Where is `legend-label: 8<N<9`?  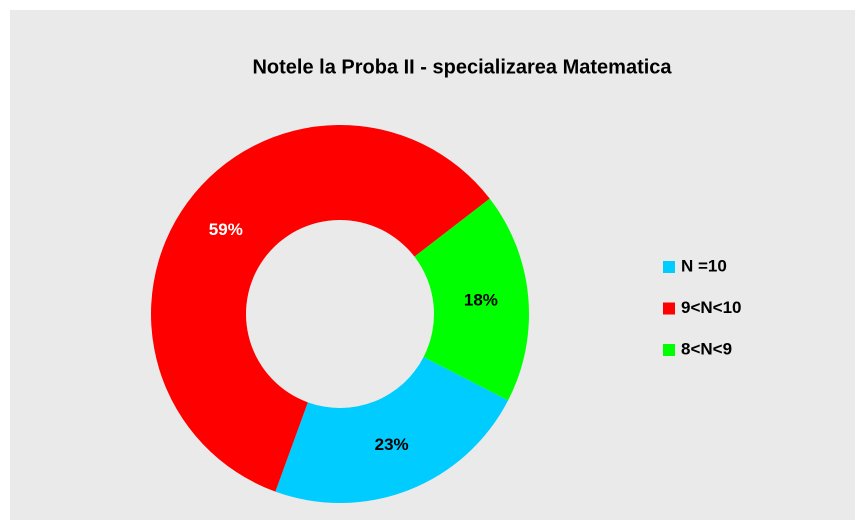
legend-label: 8<N<9 is located at coordinates (706, 348).